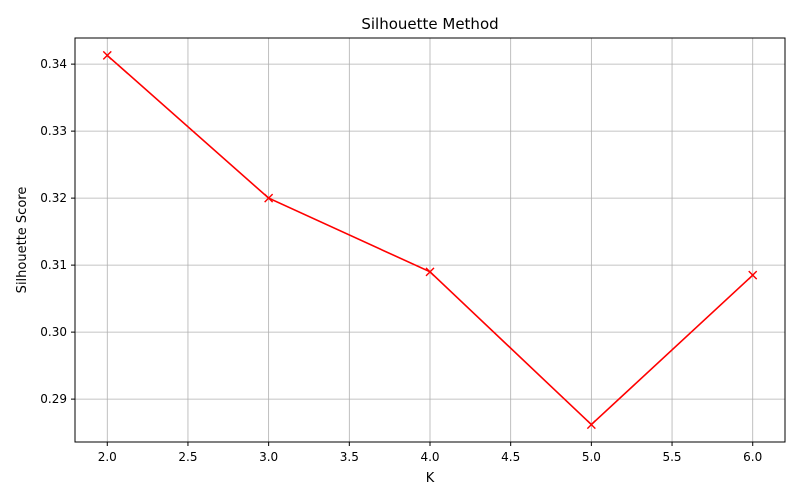 The width and height of the screenshot is (800, 500). Describe the element at coordinates (752, 457) in the screenshot. I see `x-tick-label: 6.0` at that location.